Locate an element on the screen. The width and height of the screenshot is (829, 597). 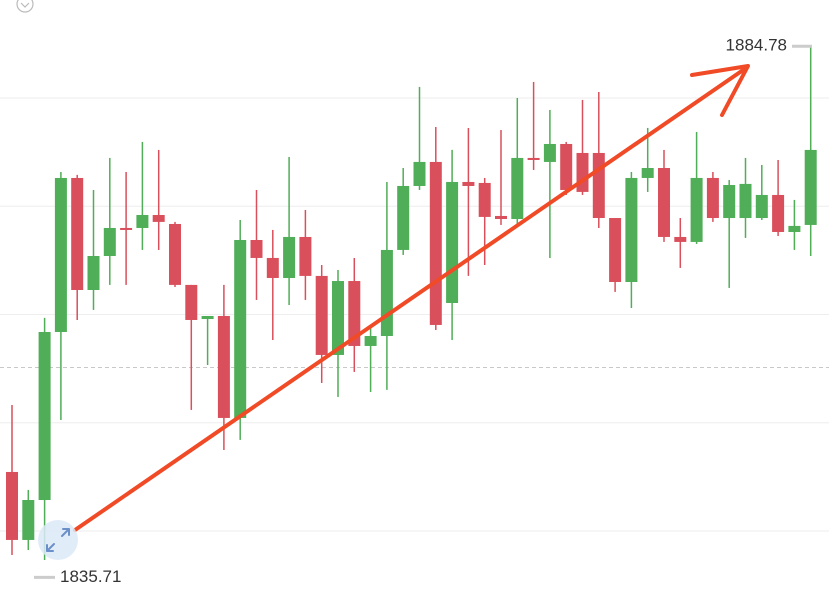
resize-handle is located at coordinates (58, 540).